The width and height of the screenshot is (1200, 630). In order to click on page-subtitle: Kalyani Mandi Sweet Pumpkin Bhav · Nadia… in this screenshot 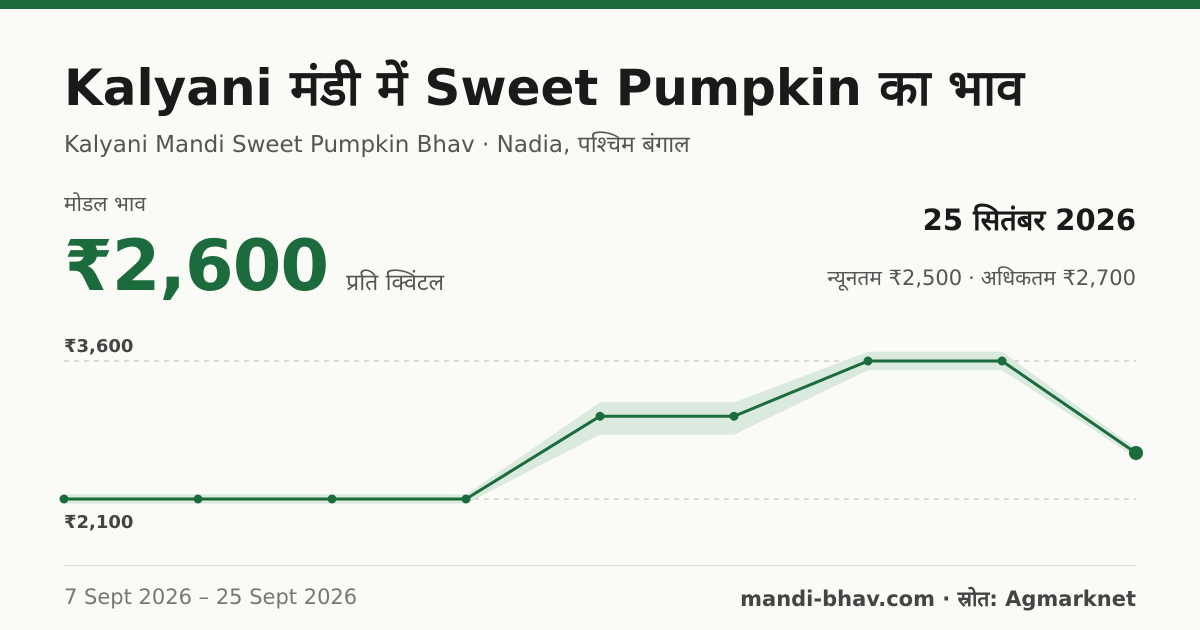, I will do `click(377, 145)`.